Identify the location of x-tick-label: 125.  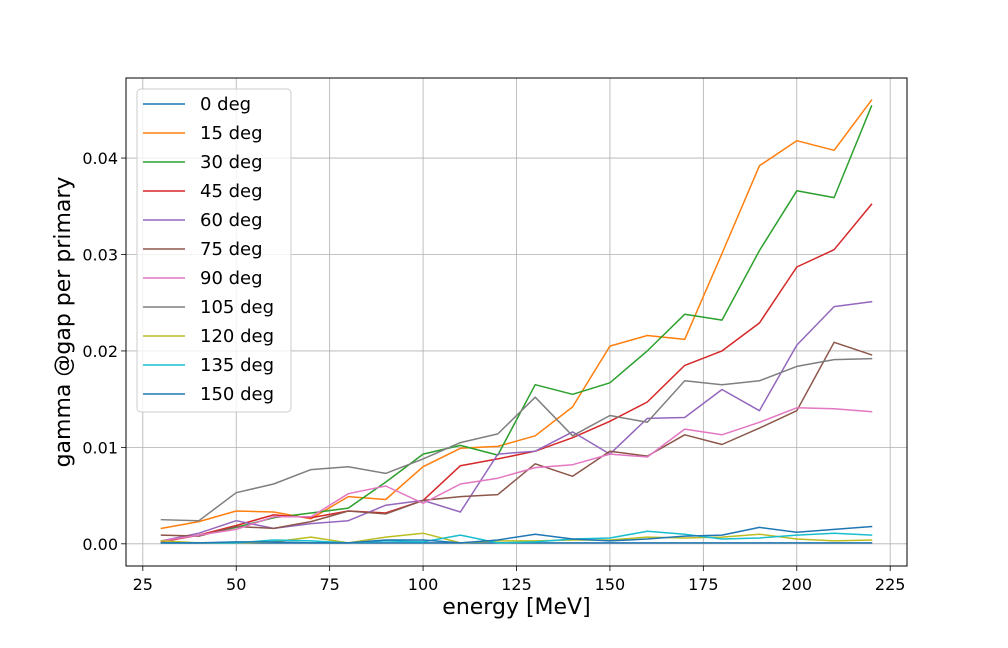
(516, 584).